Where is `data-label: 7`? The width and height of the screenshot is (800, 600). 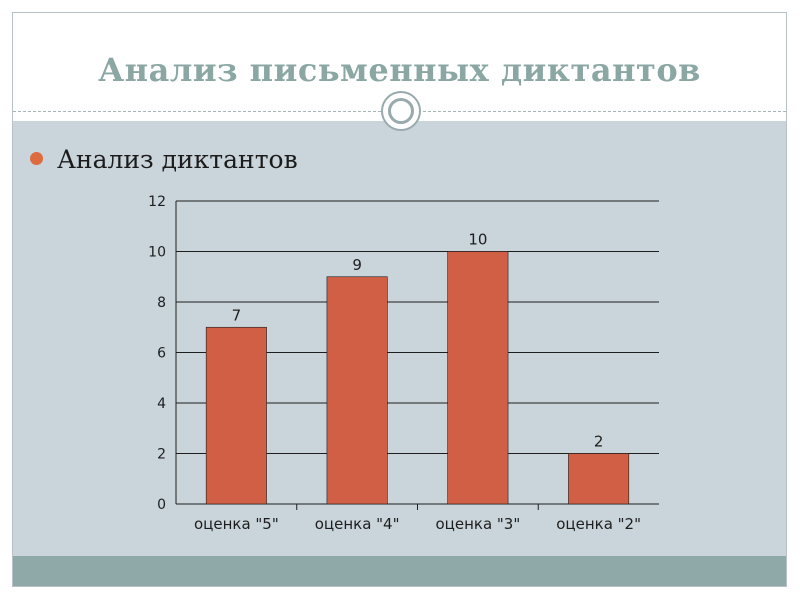 data-label: 7 is located at coordinates (237, 315).